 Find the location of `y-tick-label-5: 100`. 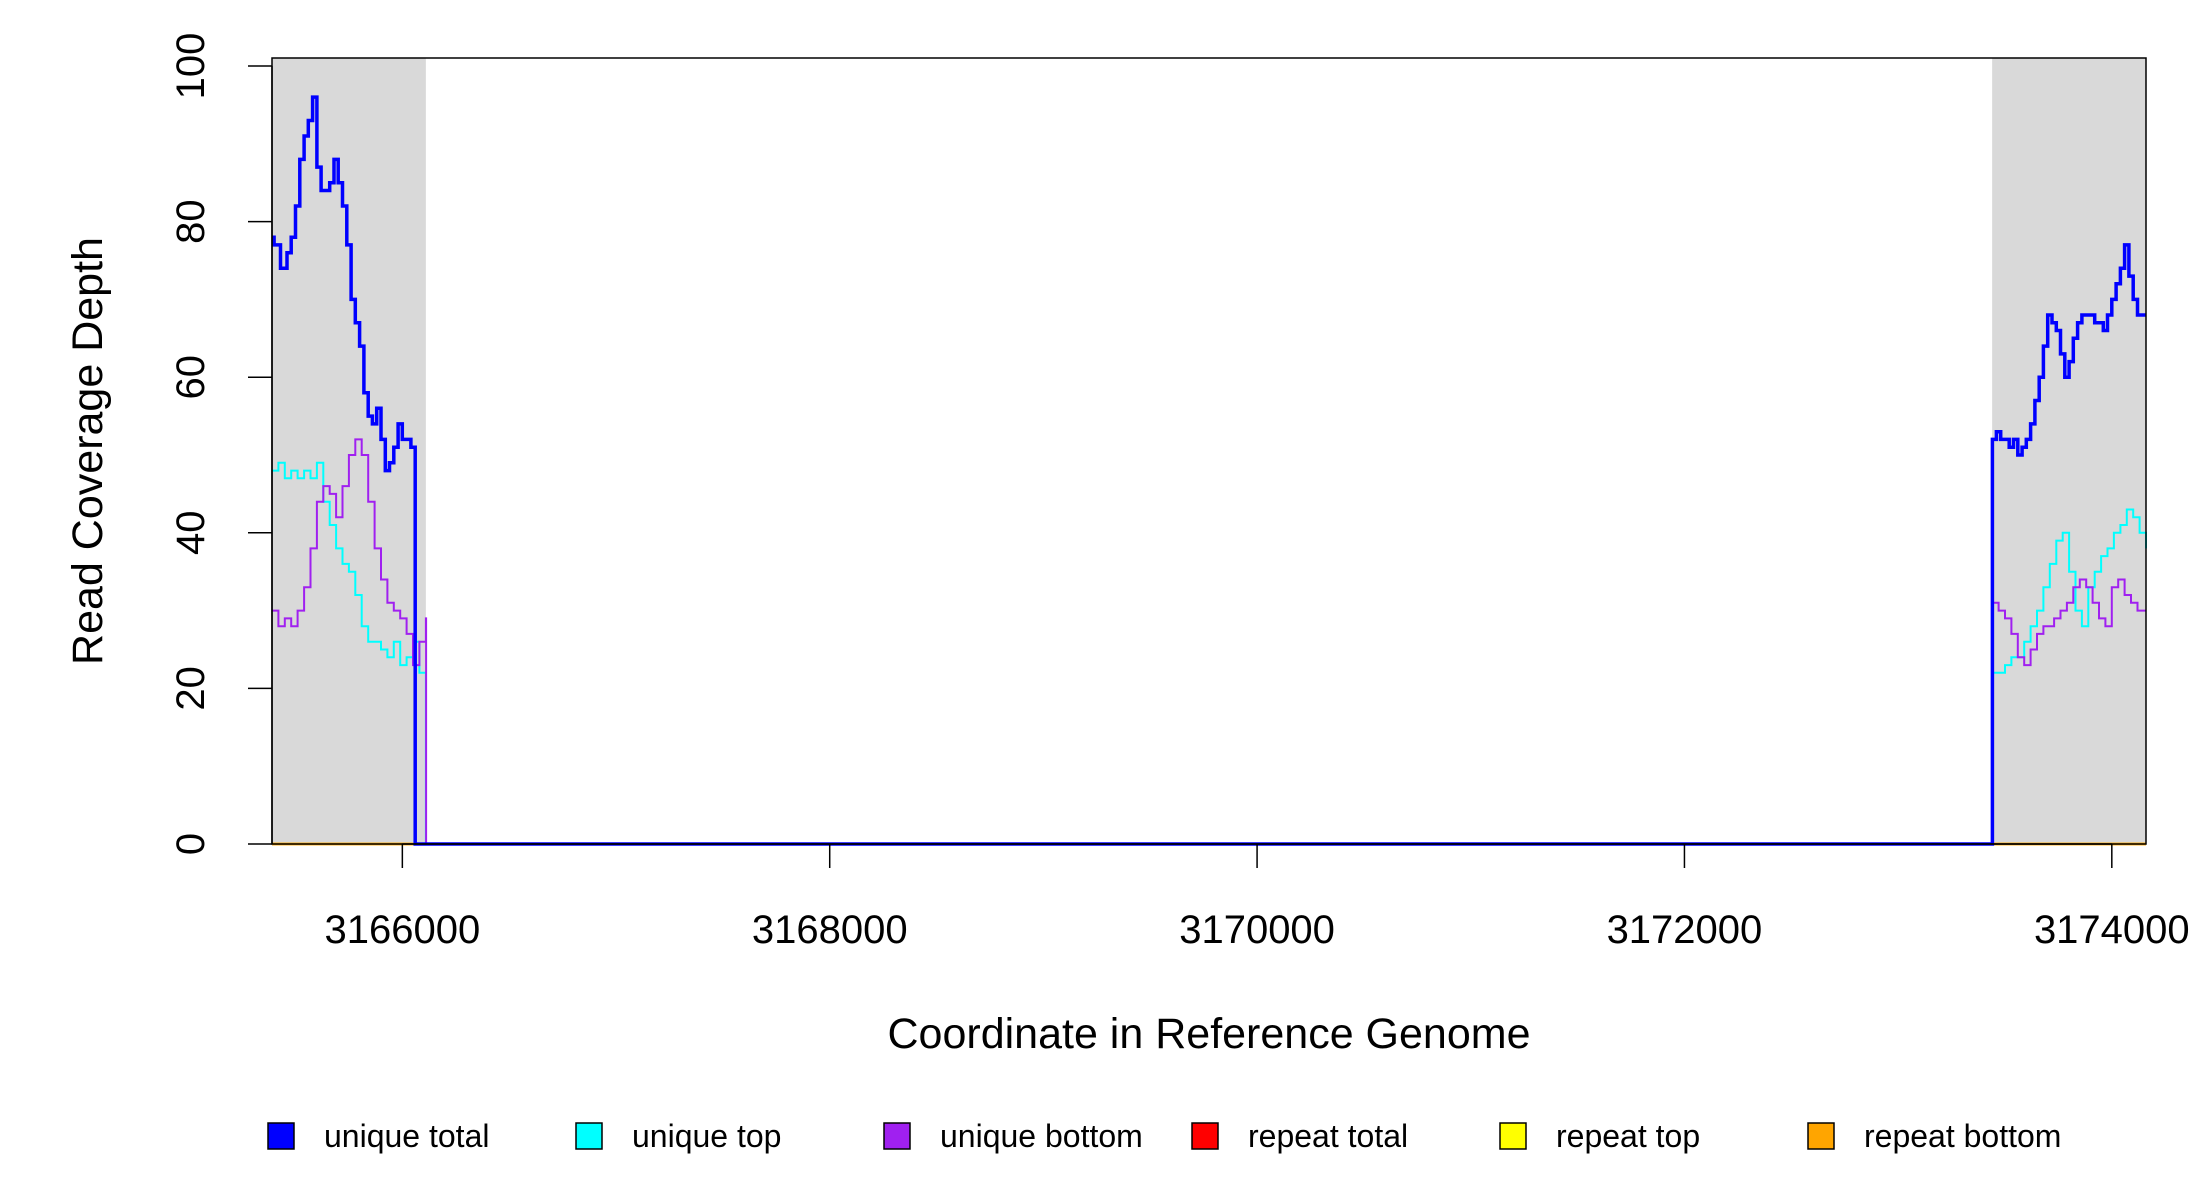

y-tick-label-5: 100 is located at coordinates (191, 66).